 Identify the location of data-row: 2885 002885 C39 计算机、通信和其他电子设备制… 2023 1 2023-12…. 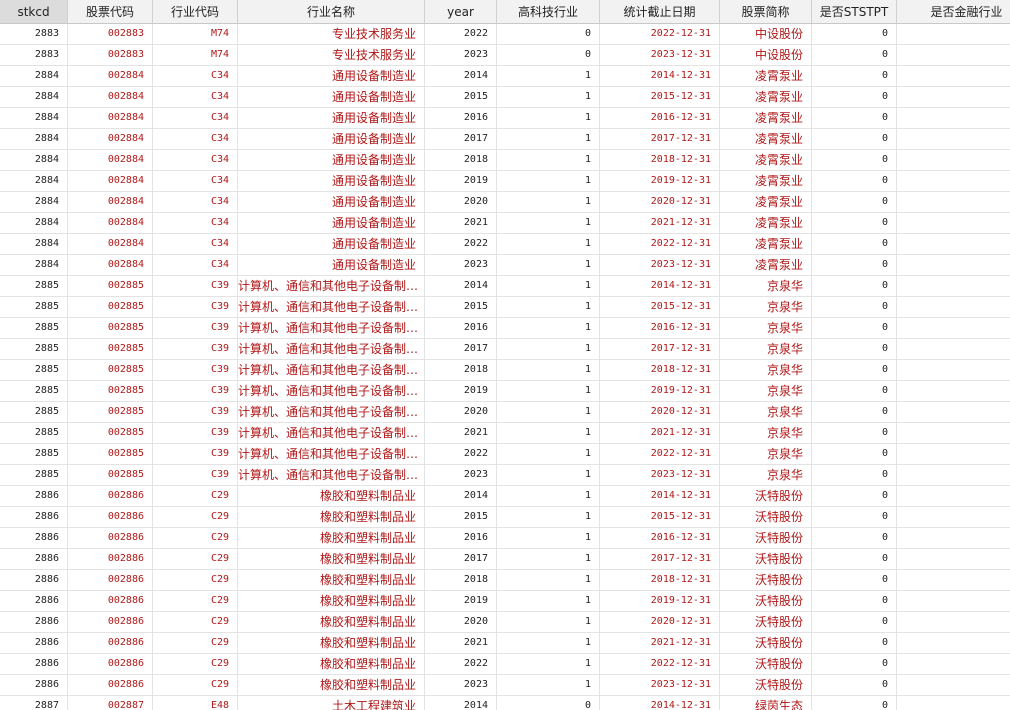
(505, 475).